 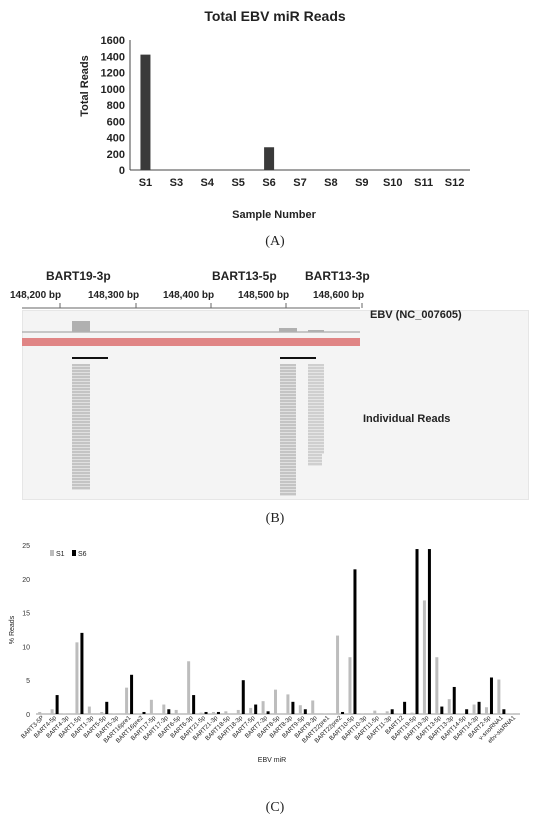 I want to click on chart-a-xtick-label: S1, so click(x=145, y=183).